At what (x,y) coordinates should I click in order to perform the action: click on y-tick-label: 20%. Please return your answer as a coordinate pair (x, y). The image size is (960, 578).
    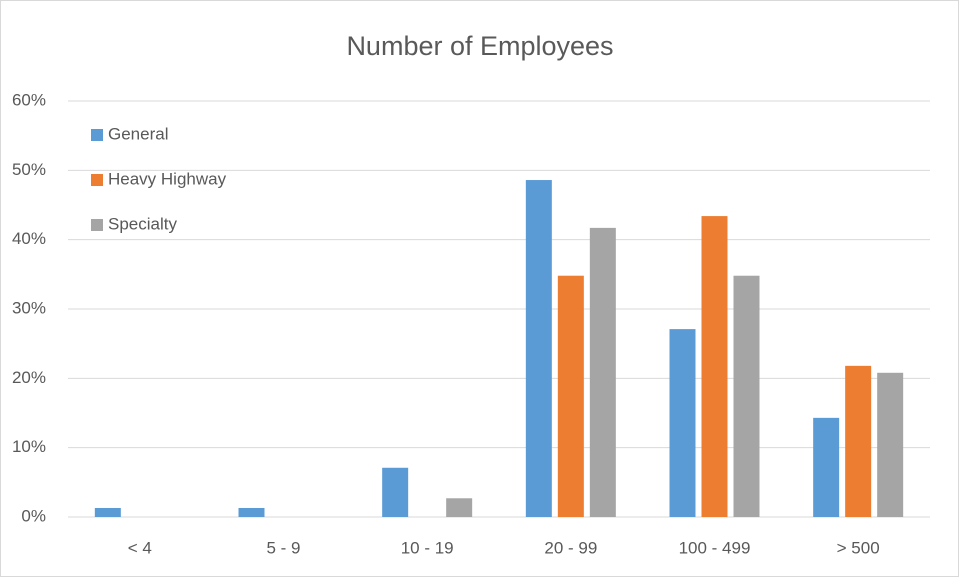
    Looking at the image, I should click on (29, 377).